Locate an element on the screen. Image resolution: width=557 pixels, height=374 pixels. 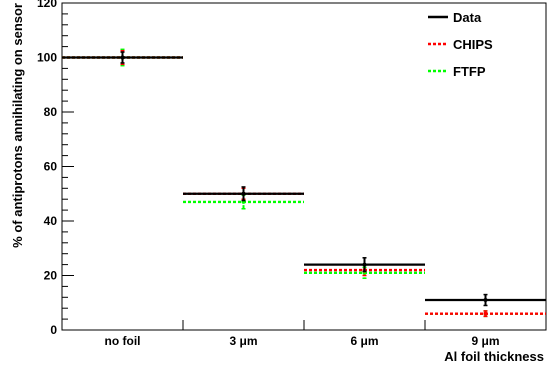
x-axis: no foil 3 μm 6 μm 9 μm is located at coordinates (302, 334).